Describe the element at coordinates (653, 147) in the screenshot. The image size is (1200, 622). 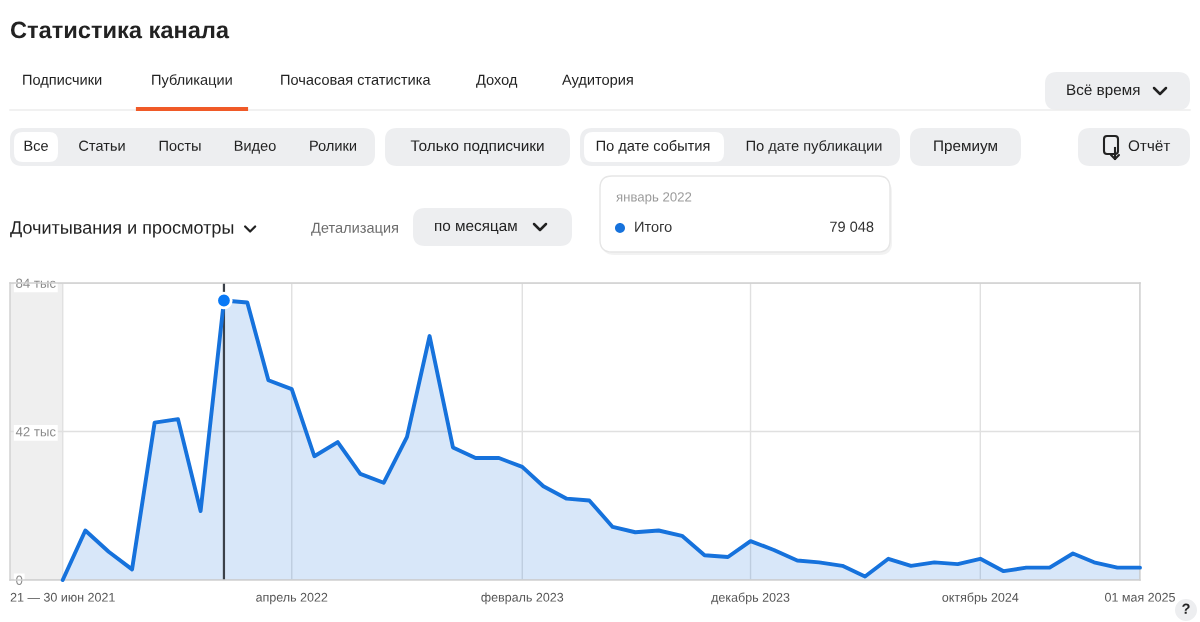
I see `text: По дате события` at that location.